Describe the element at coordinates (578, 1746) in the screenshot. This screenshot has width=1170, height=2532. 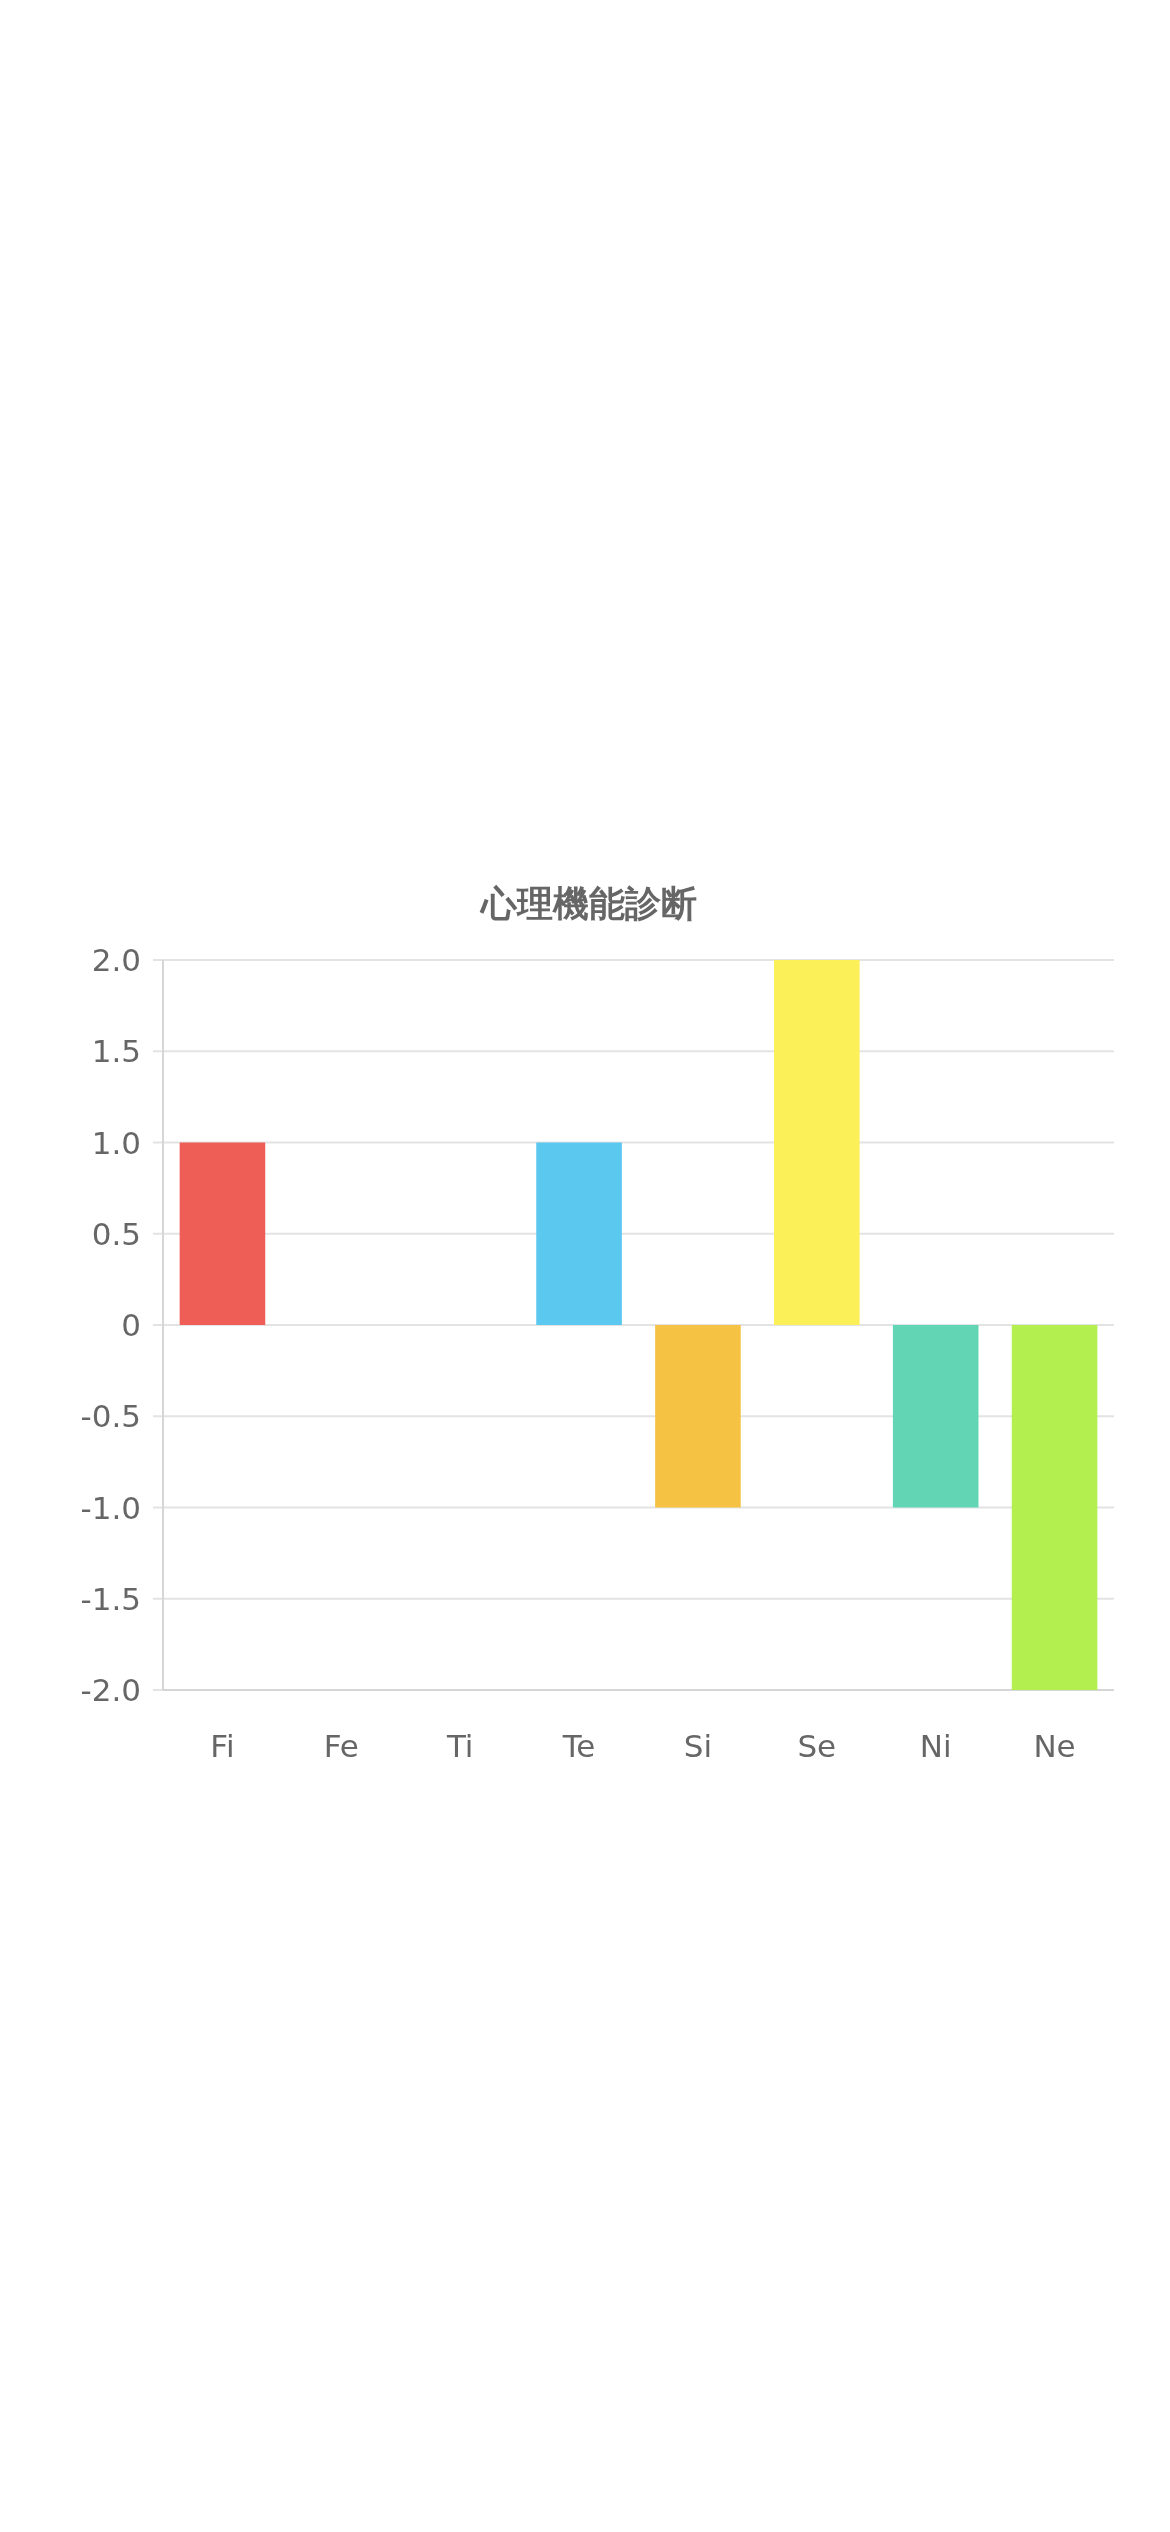
I see `x-tick-label: Te` at that location.